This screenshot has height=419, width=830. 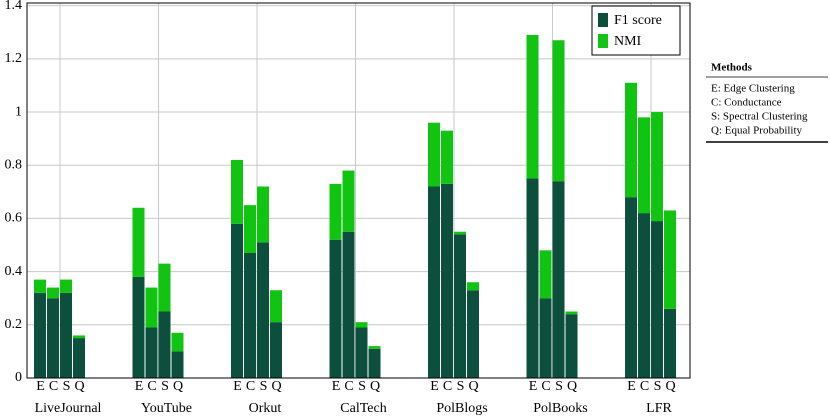 What do you see at coordinates (638, 20) in the screenshot?
I see `legend-label: F1 score` at bounding box center [638, 20].